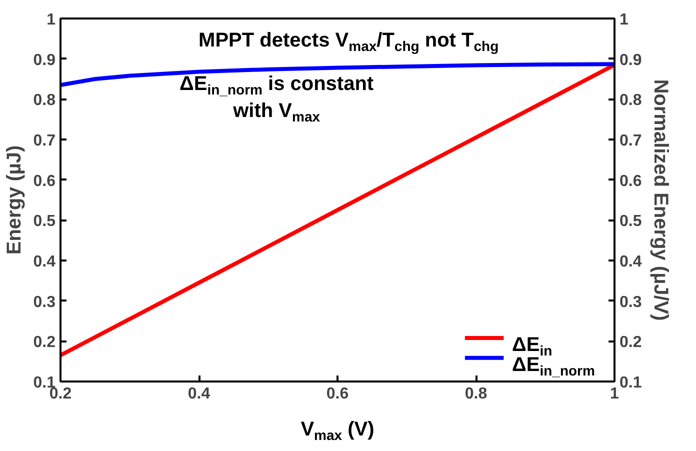 The height and width of the screenshot is (451, 696). Describe the element at coordinates (44, 141) in the screenshot. I see `y-tick-label: 0.7` at that location.